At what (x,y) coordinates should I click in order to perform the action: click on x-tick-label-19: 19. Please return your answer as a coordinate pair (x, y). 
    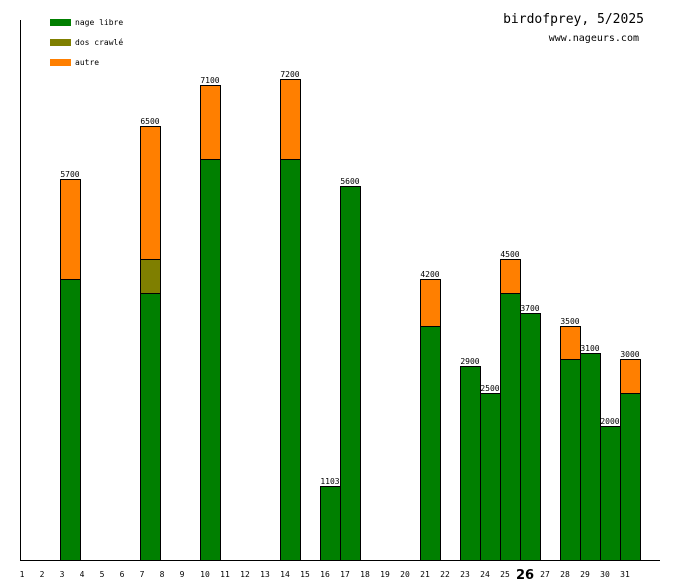
    Looking at the image, I should click on (385, 574).